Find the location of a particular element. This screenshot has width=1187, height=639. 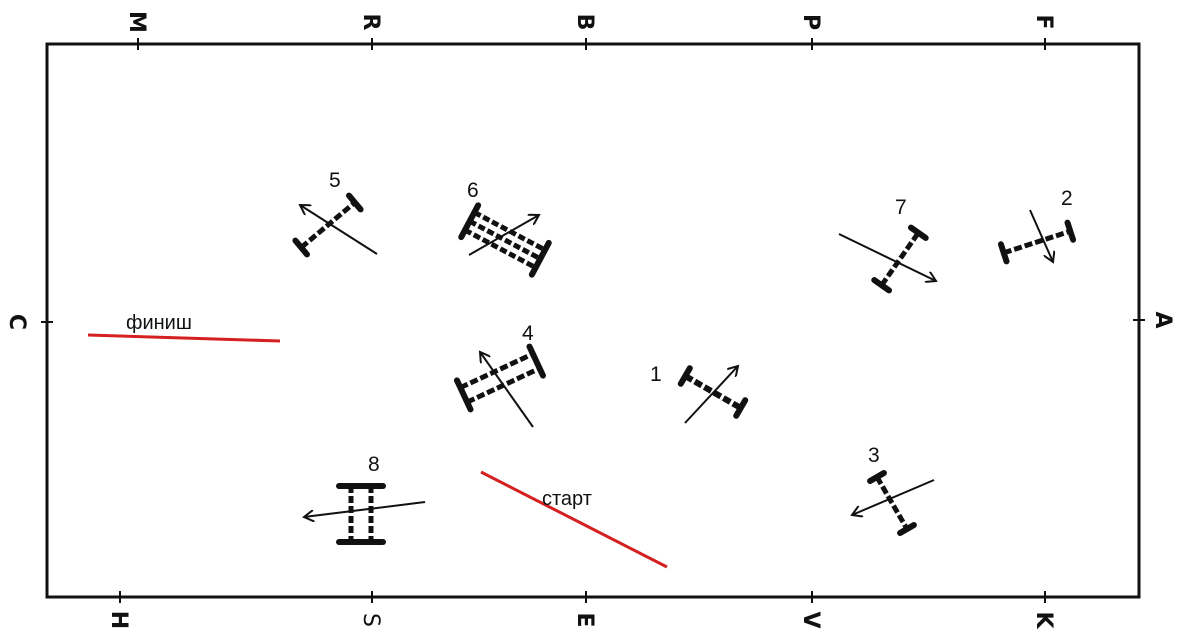

figure-6-number: 6 is located at coordinates (473, 190).